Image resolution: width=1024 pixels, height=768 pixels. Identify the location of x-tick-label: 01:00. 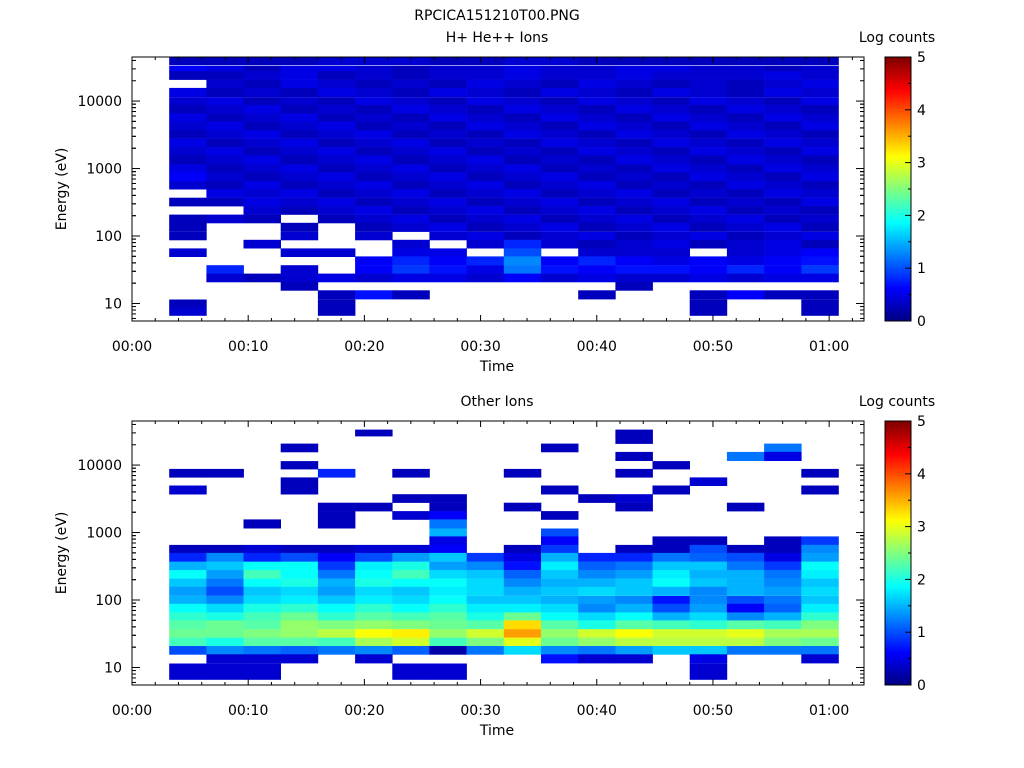
(829, 711).